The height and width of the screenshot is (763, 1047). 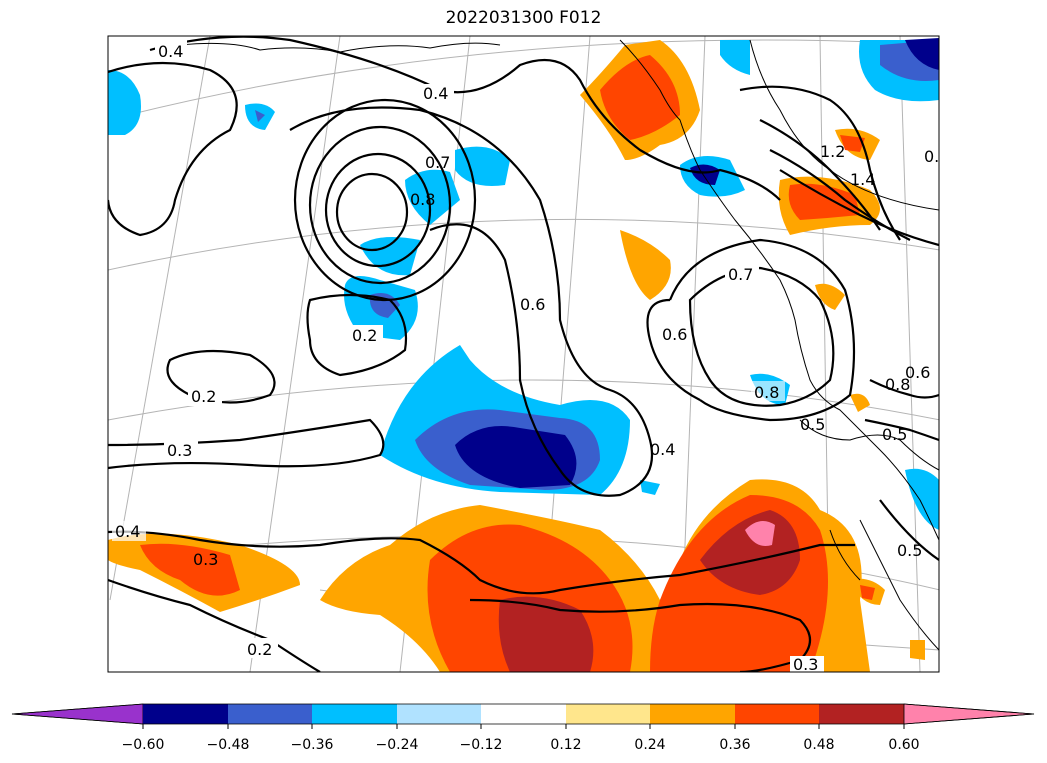 I want to click on colorbar-tick-label: 0.12, so click(x=565, y=745).